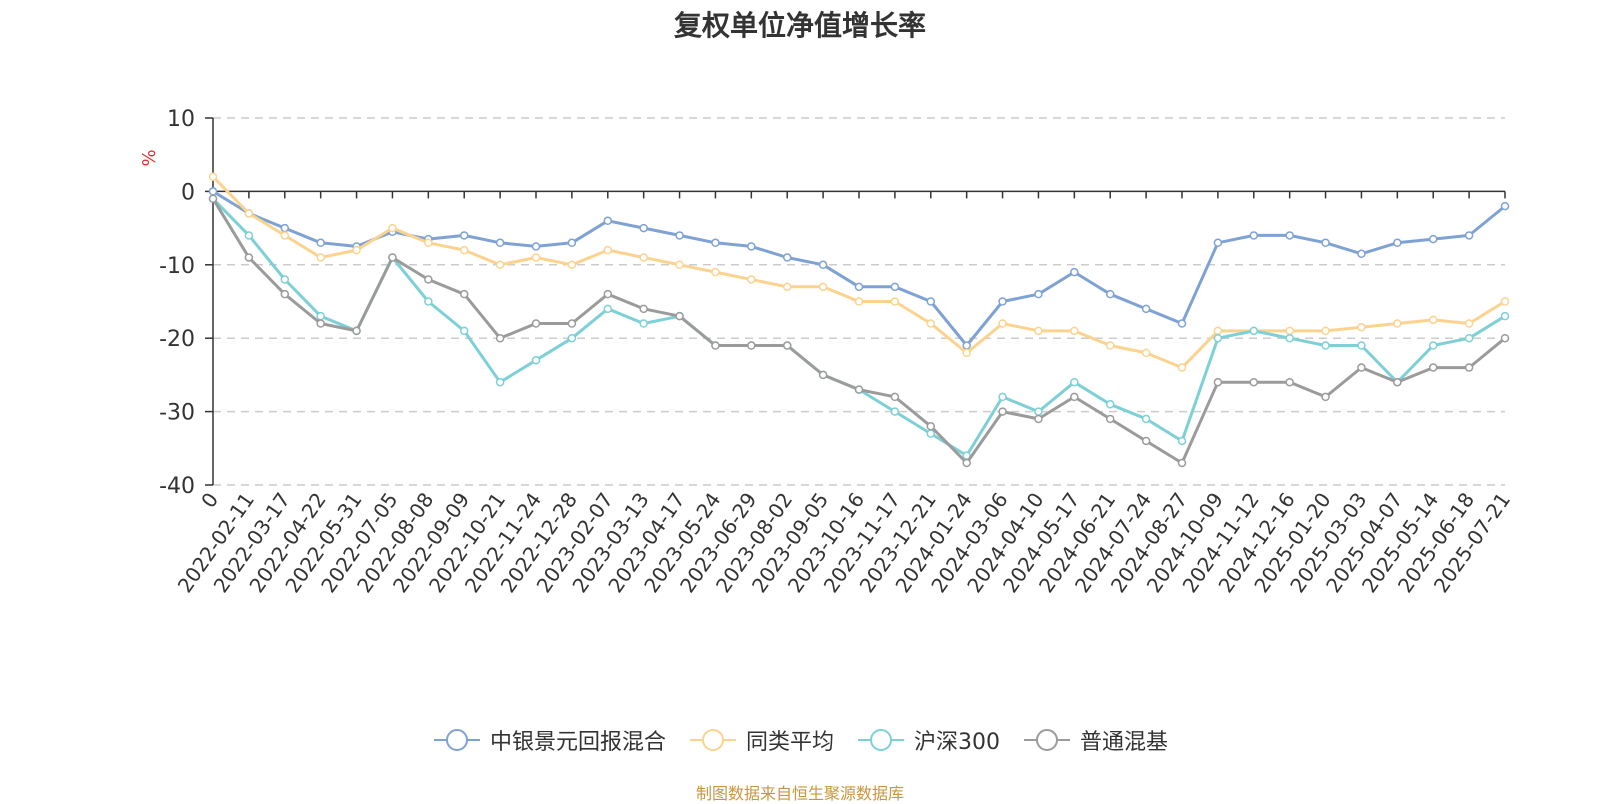 The height and width of the screenshot is (804, 1600). Describe the element at coordinates (177, 339) in the screenshot. I see `y-tick-label: -20` at that location.